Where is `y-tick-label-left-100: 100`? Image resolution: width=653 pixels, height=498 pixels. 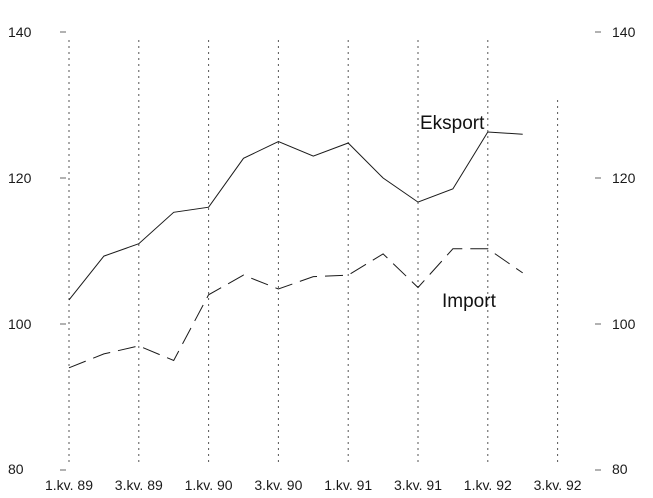
y-tick-label-left-100: 100 is located at coordinates (20, 324).